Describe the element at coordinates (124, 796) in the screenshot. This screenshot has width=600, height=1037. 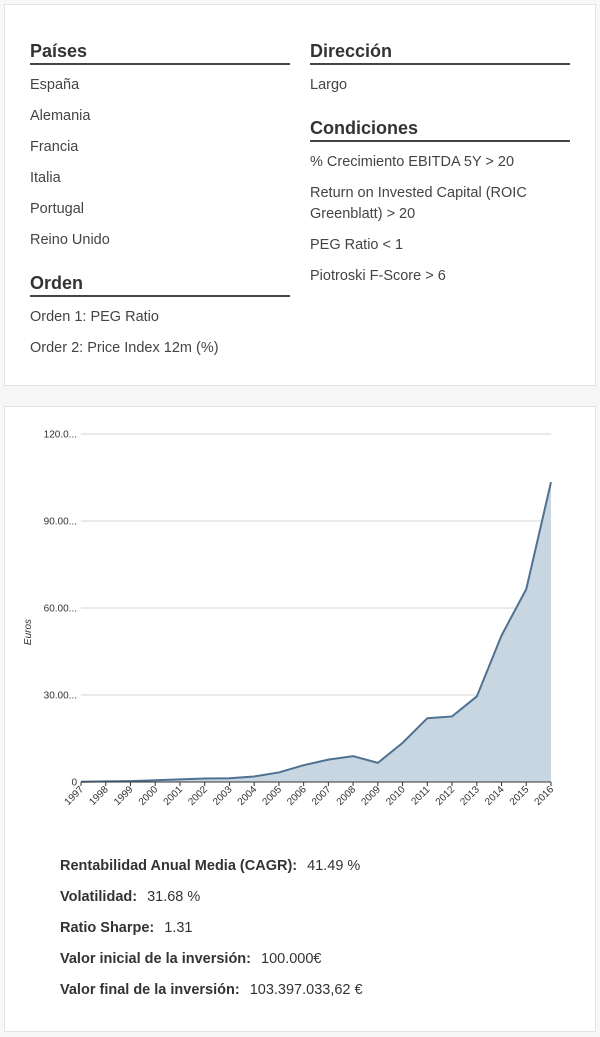
I see `x-tick-label: 1999` at that location.